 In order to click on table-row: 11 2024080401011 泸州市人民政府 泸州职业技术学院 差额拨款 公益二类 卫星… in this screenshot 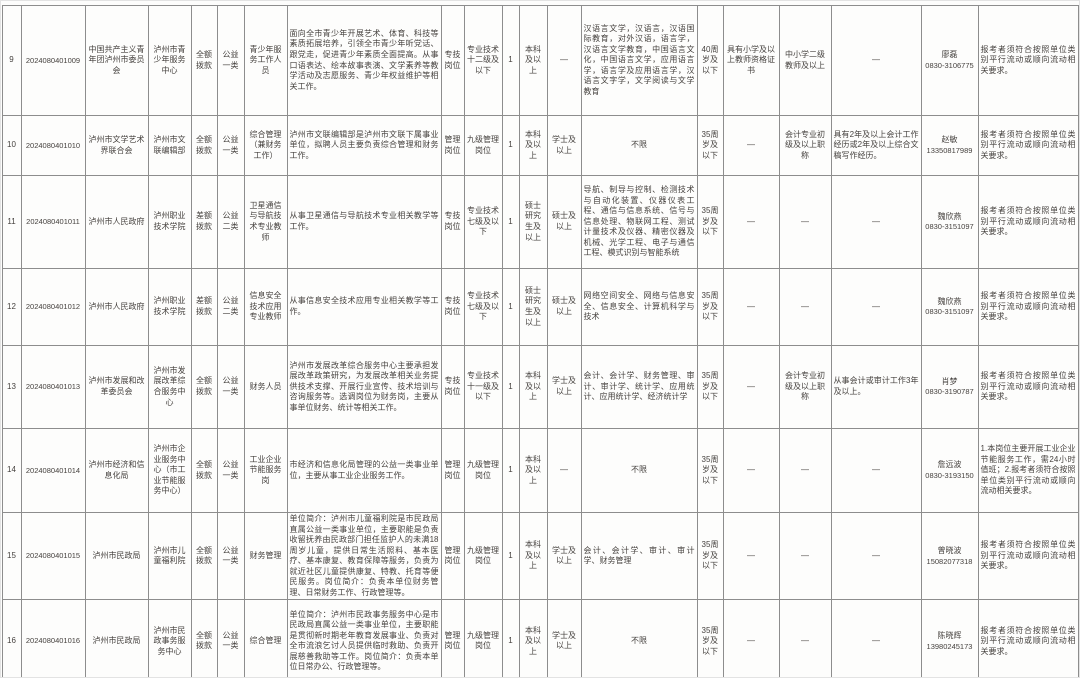, I will do `click(540, 222)`.